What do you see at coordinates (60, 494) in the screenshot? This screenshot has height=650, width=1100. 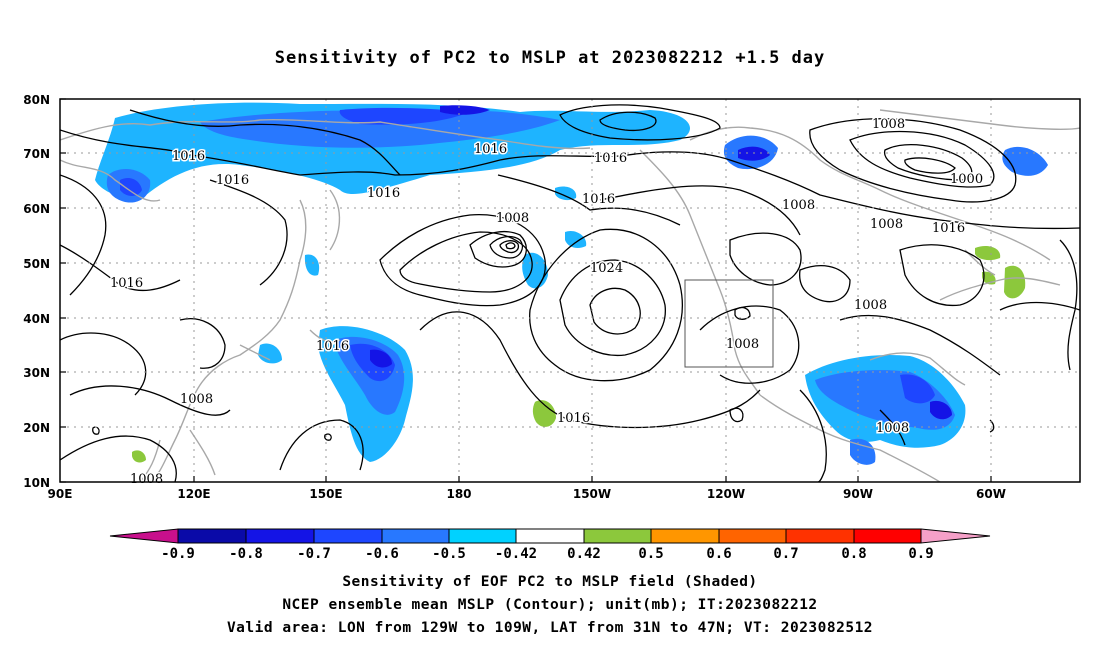 I see `lon-label: 90E` at bounding box center [60, 494].